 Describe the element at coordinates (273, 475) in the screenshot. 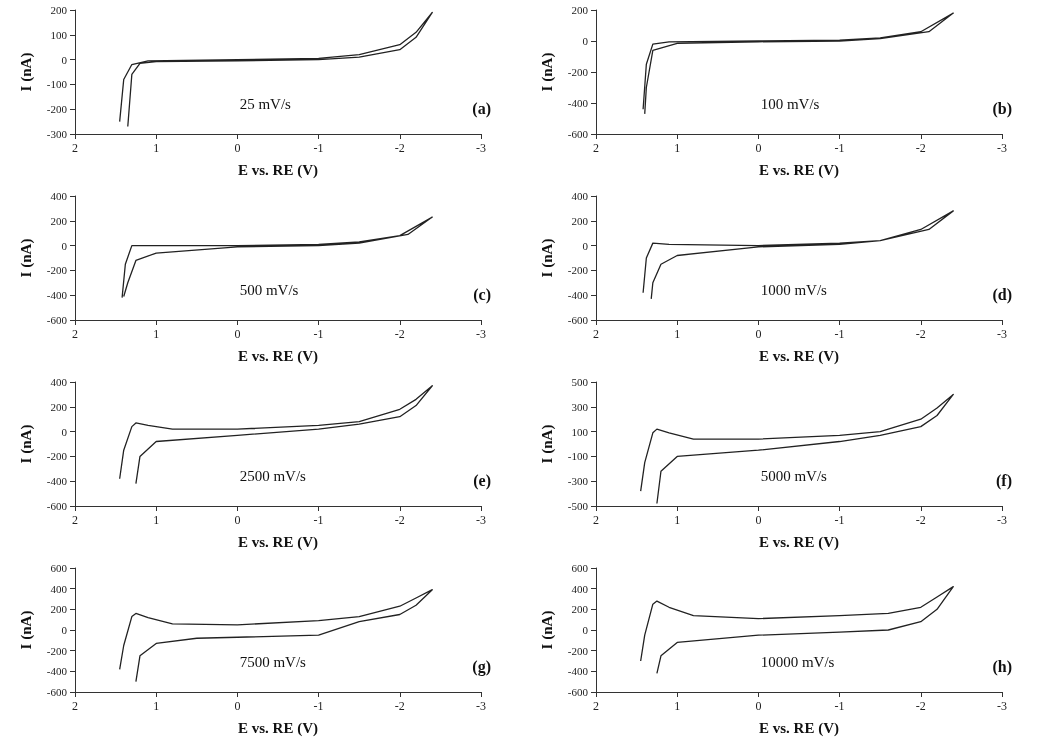

I see `annotation: 2500 mV/s` at that location.